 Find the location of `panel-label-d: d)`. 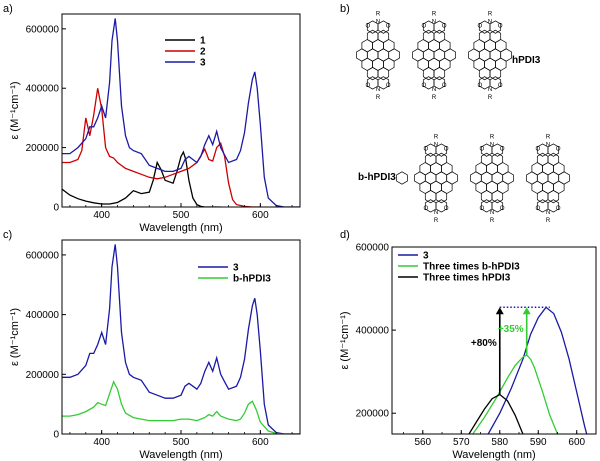

panel-label-d: d) is located at coordinates (345, 235).